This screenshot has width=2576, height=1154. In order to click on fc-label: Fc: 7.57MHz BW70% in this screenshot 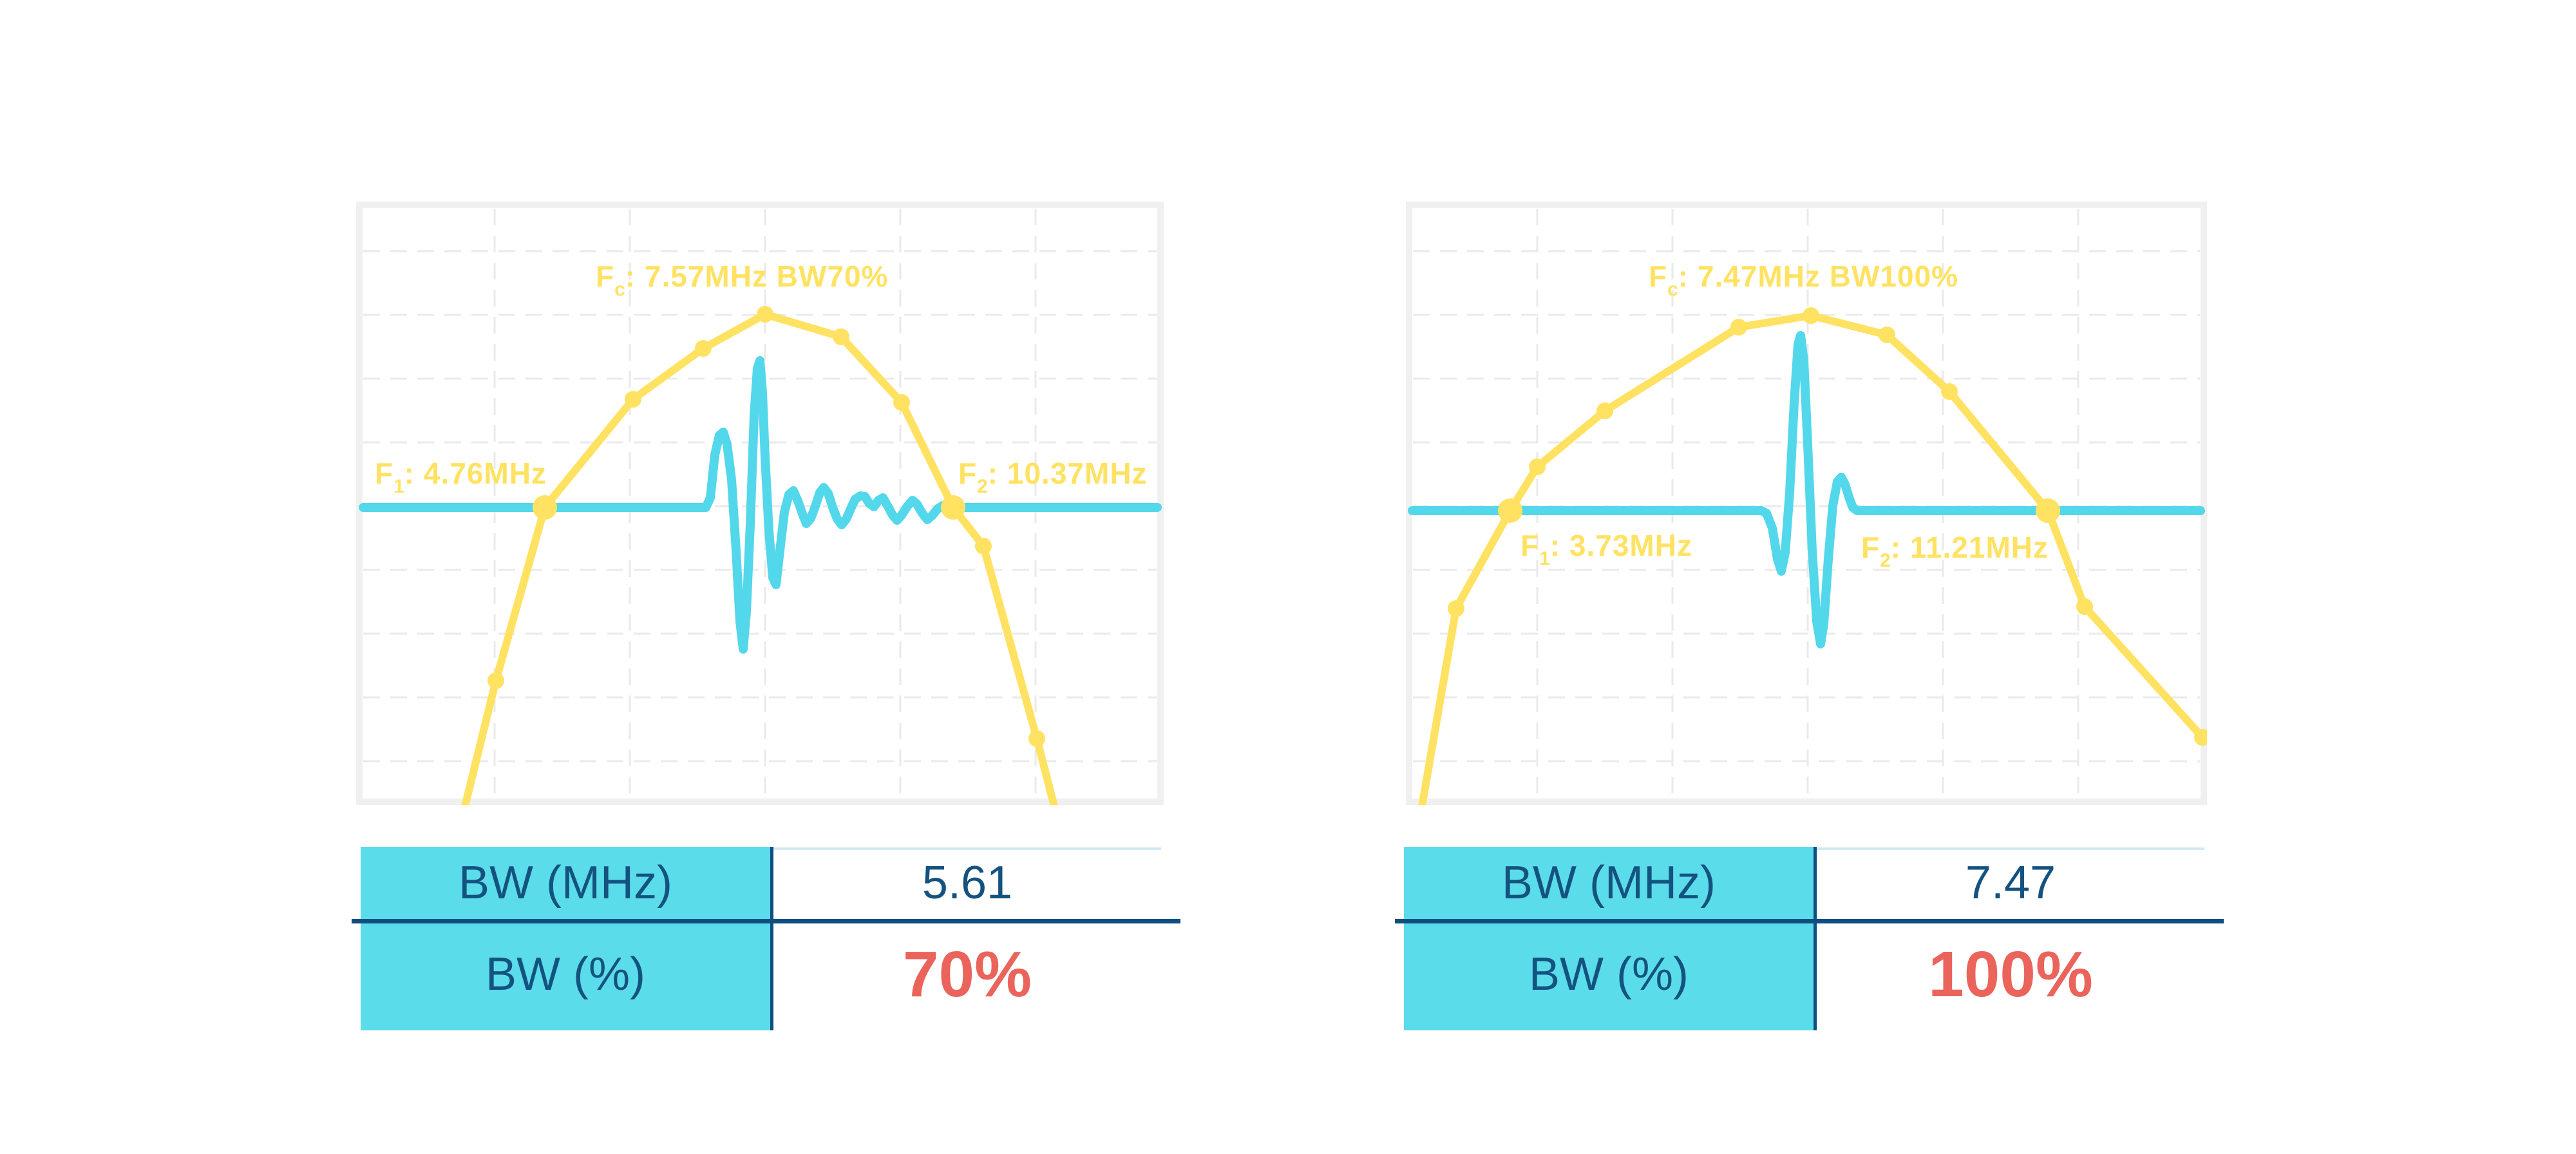, I will do `click(743, 280)`.